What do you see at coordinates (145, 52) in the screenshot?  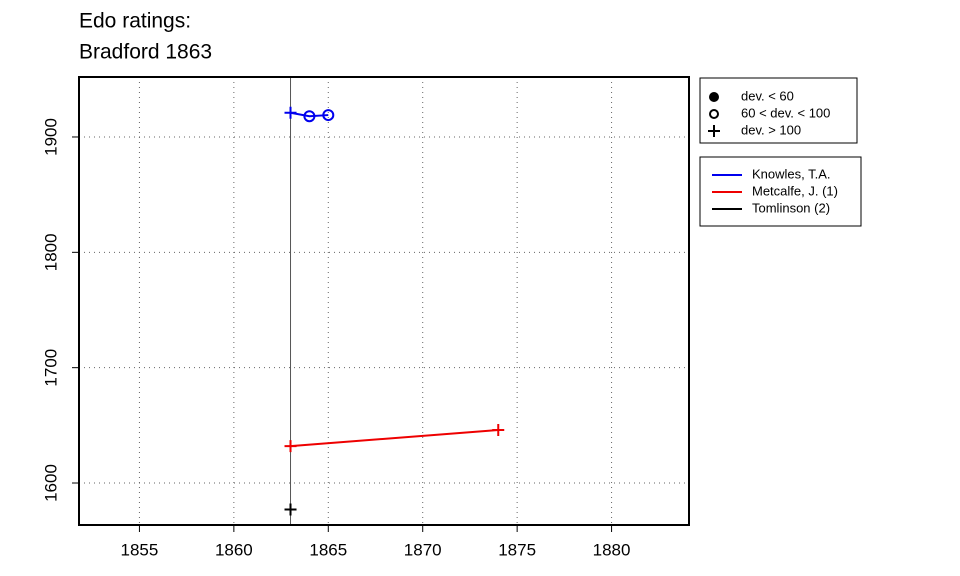 I see `chart-title: Bradford 1863` at bounding box center [145, 52].